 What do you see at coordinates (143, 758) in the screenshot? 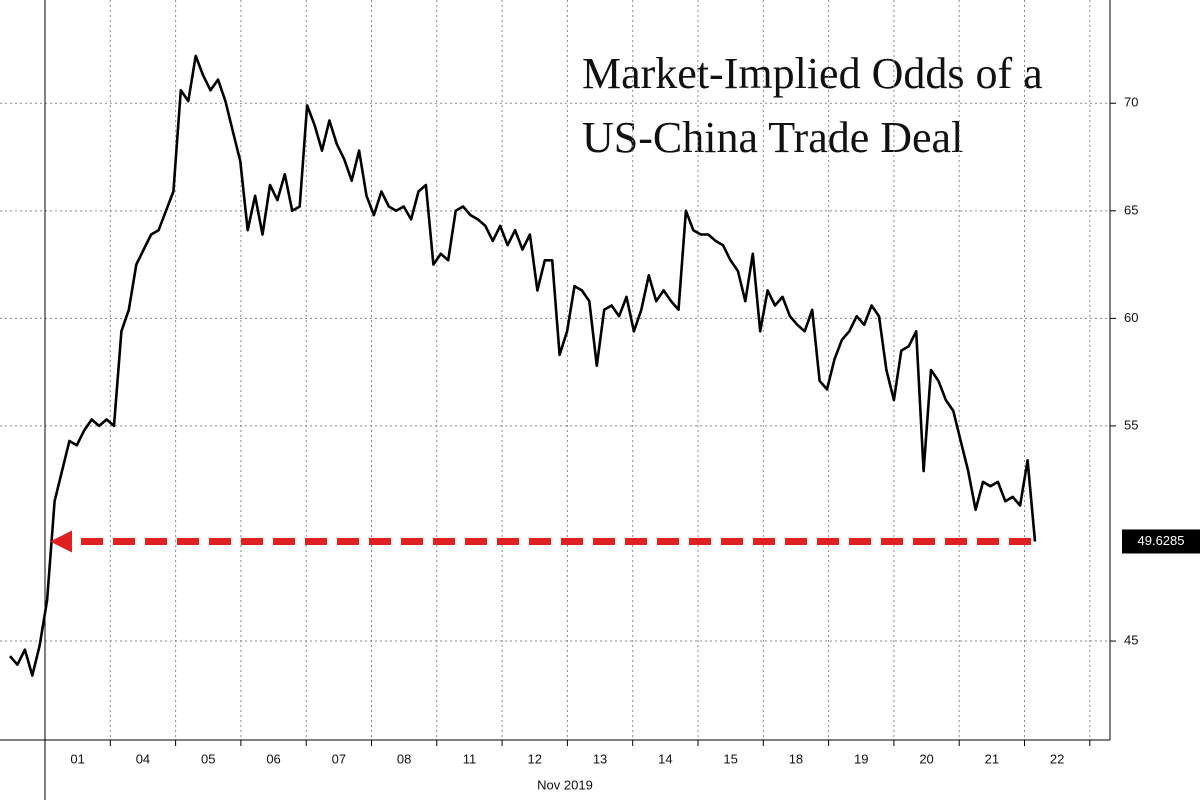
I see `x-tick-label: 04` at bounding box center [143, 758].